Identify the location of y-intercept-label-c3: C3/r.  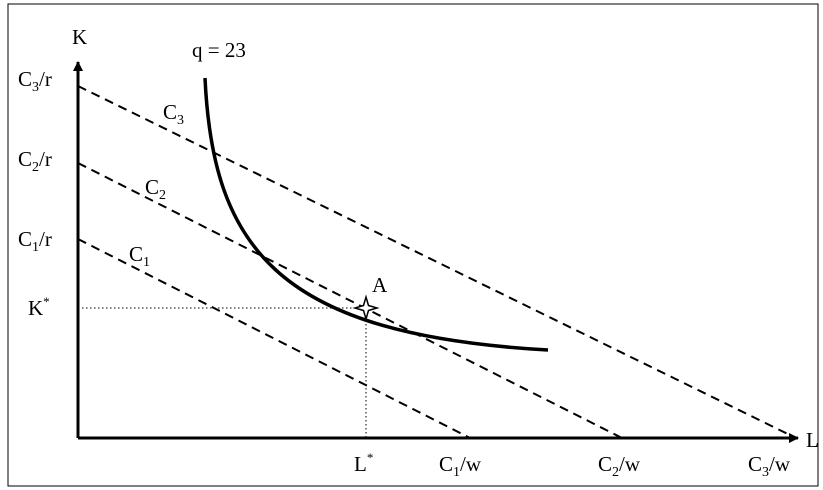
(35, 81).